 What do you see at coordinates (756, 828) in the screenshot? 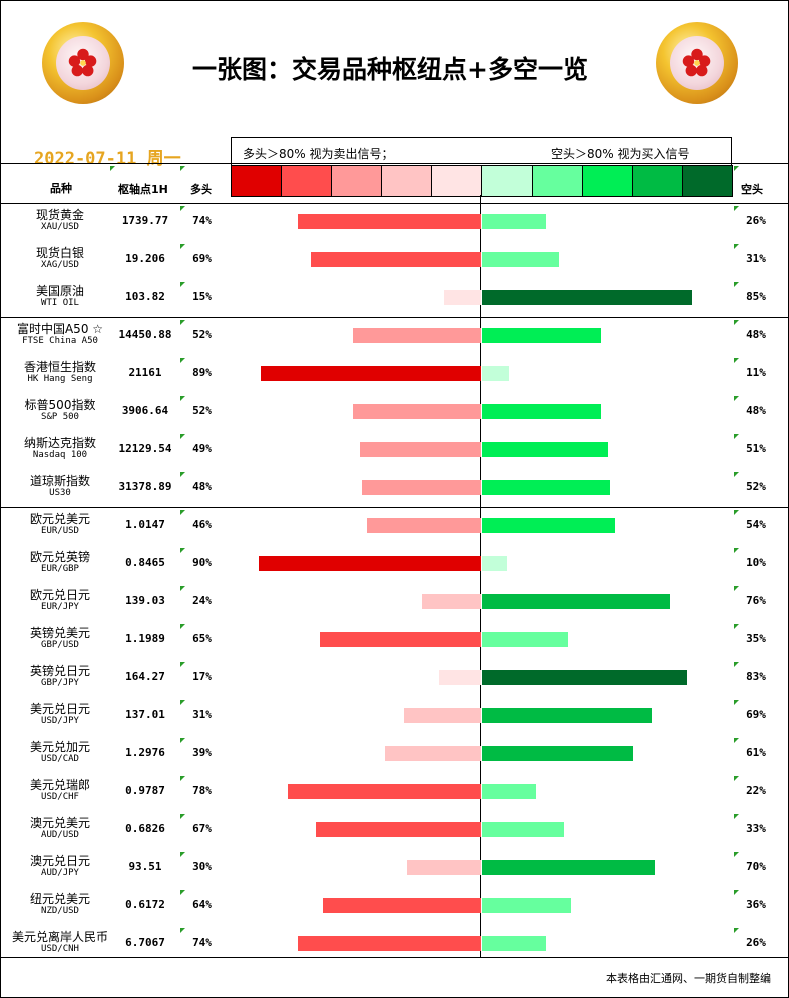
I see `short-percent-label: 33%` at bounding box center [756, 828].